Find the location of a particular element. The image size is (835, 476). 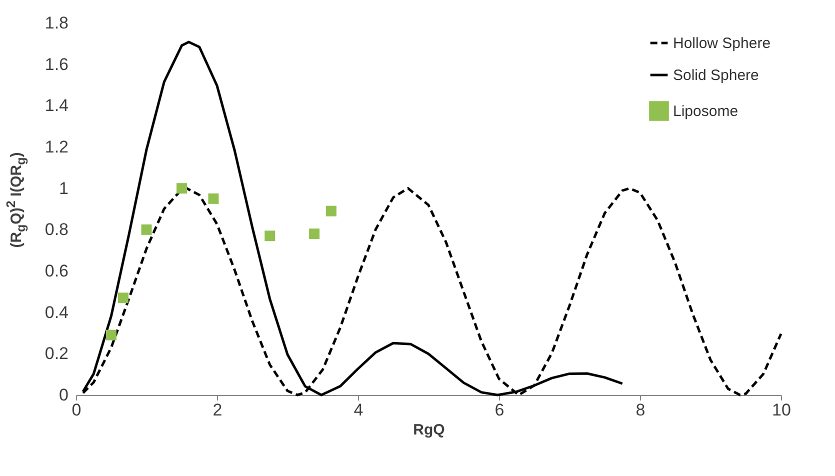

y-tick-label: 0.8 is located at coordinates (56, 230).